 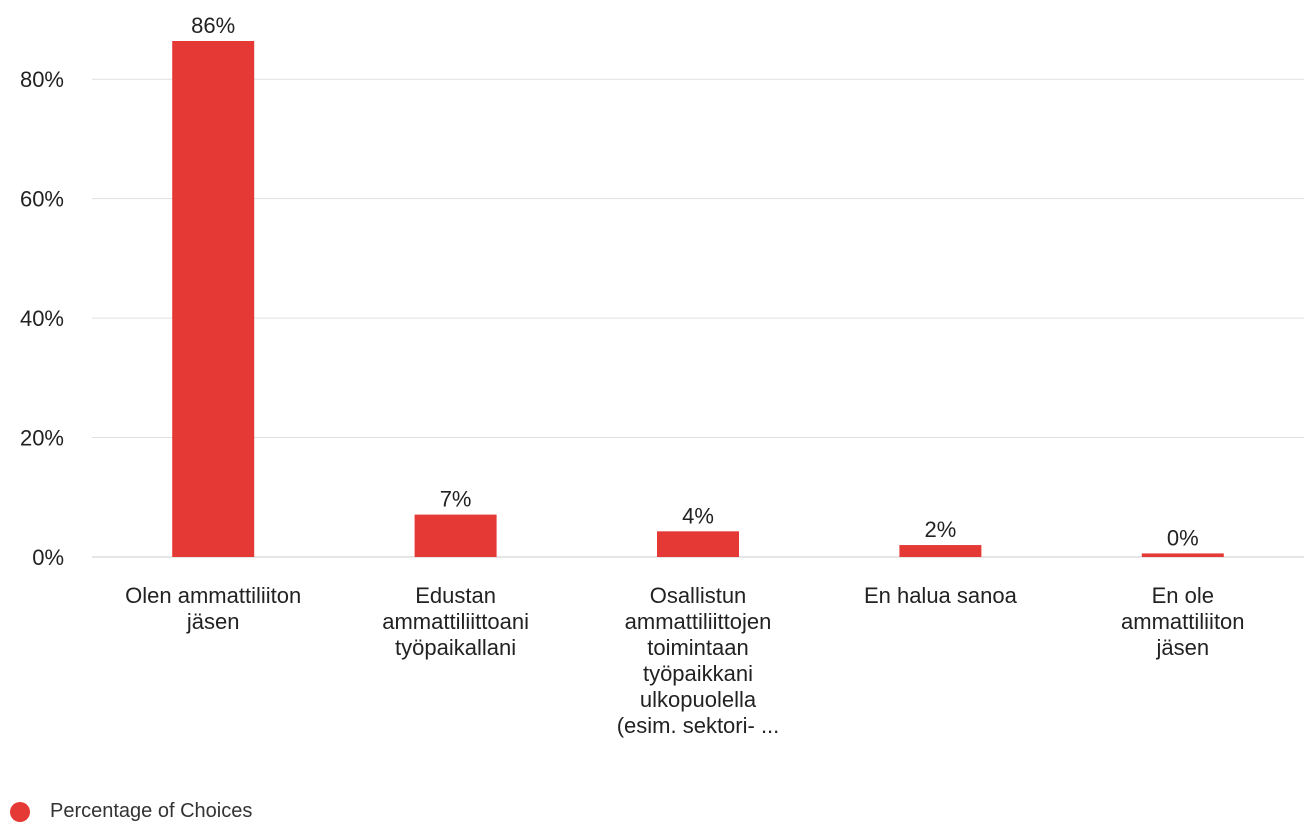 What do you see at coordinates (20, 811) in the screenshot?
I see `legend-marker-icon` at bounding box center [20, 811].